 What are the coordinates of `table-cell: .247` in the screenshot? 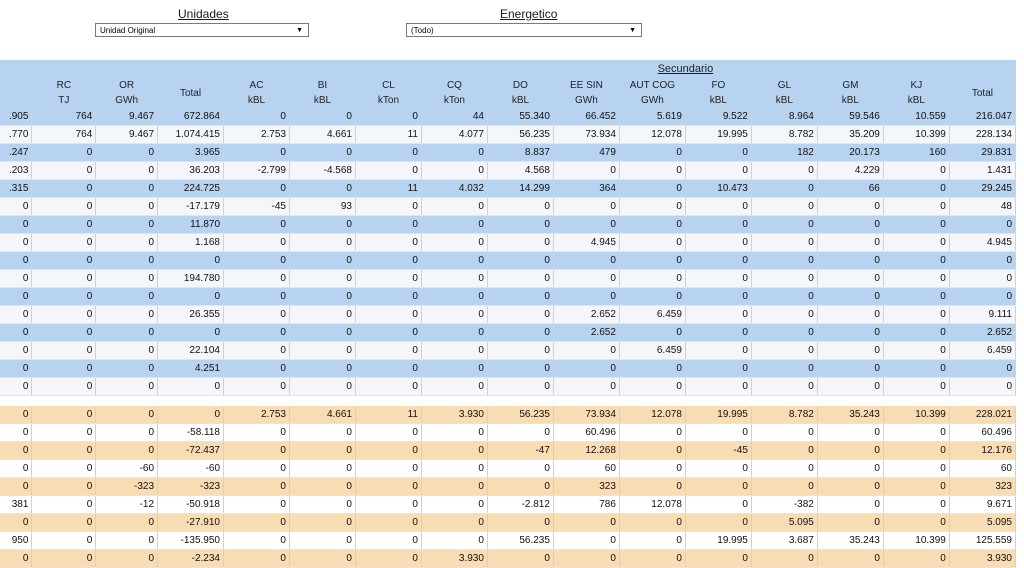 It's located at (16, 152).